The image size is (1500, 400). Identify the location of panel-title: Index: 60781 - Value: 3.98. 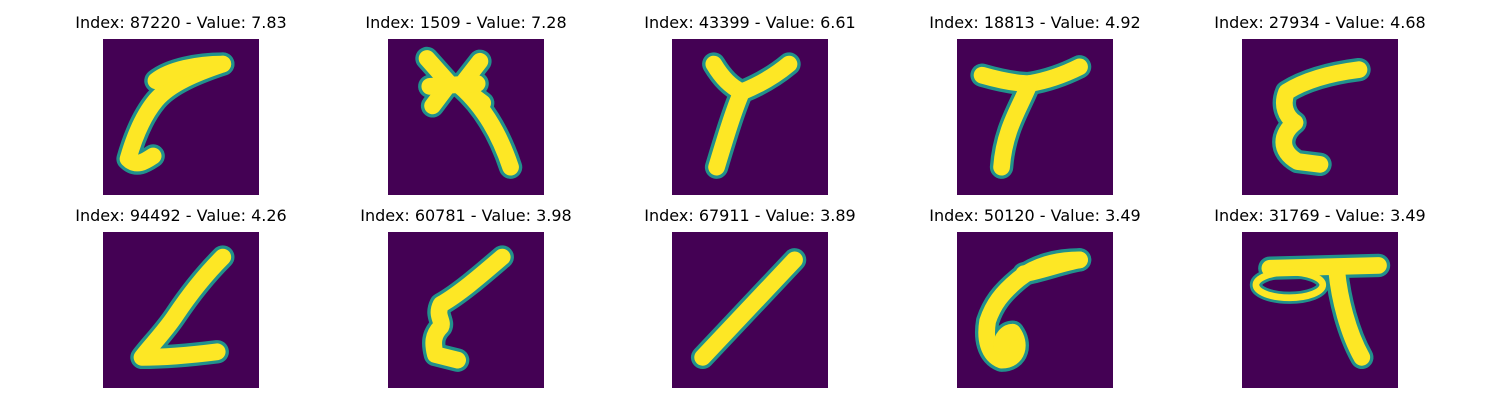
(466, 215).